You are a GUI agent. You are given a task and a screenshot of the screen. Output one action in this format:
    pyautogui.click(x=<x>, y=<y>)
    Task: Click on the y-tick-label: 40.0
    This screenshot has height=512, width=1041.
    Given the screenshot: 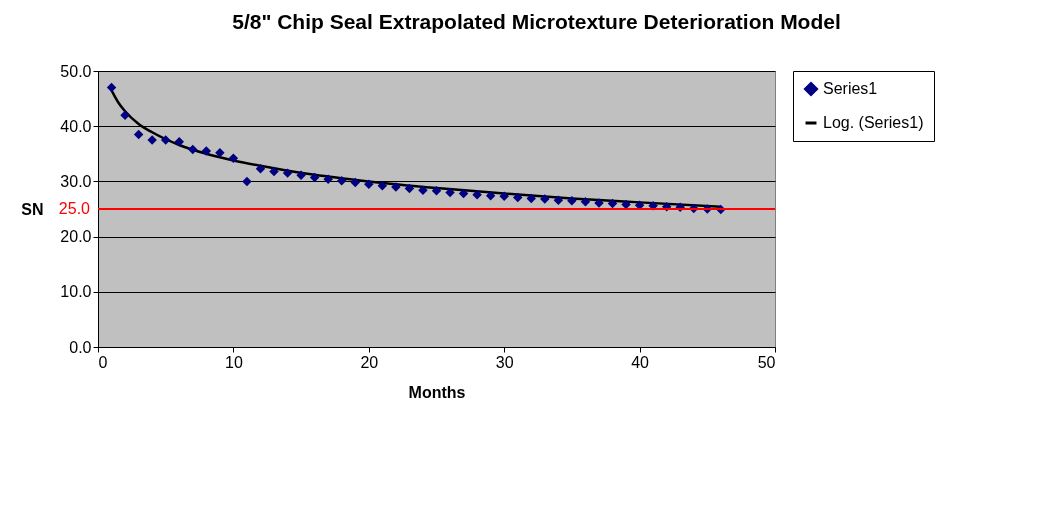 What is the action you would take?
    pyautogui.click(x=76, y=126)
    